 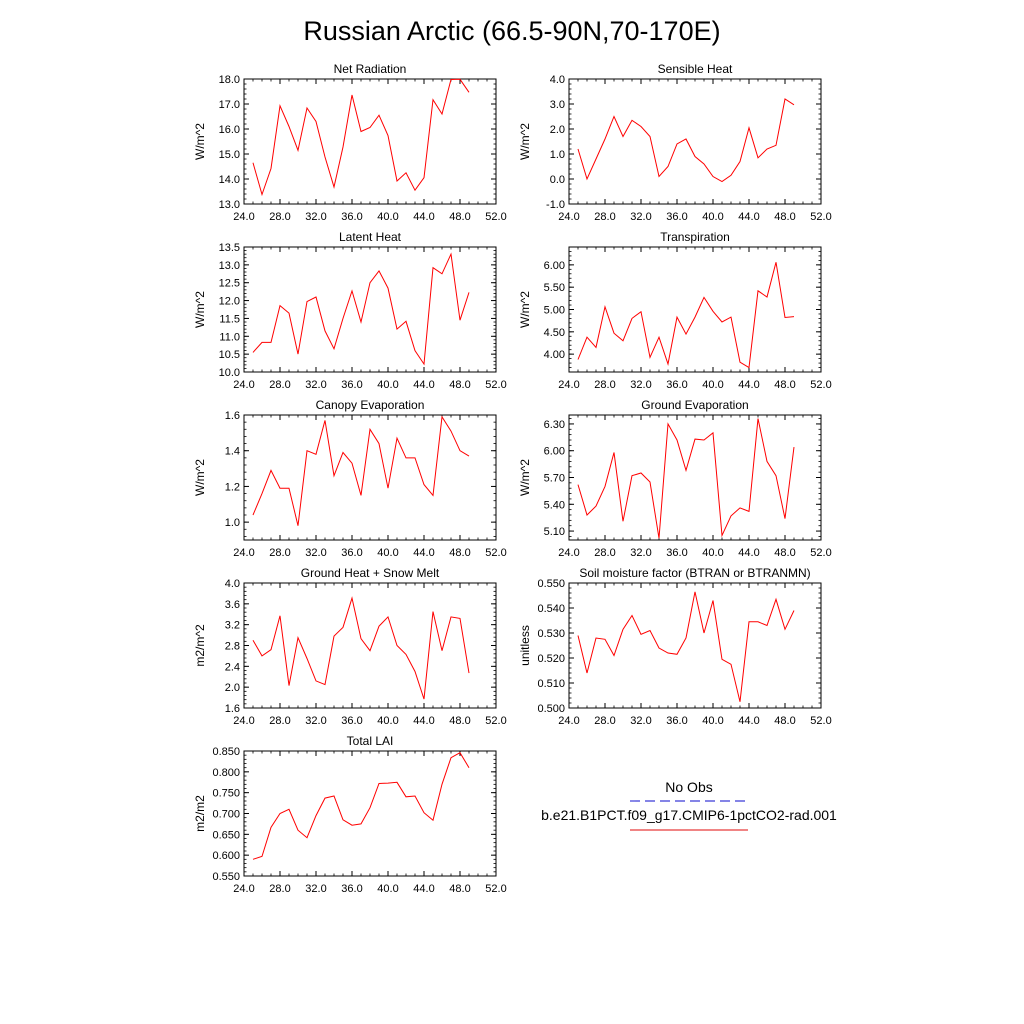 I want to click on y-tick-label: 3.2, so click(x=232, y=626).